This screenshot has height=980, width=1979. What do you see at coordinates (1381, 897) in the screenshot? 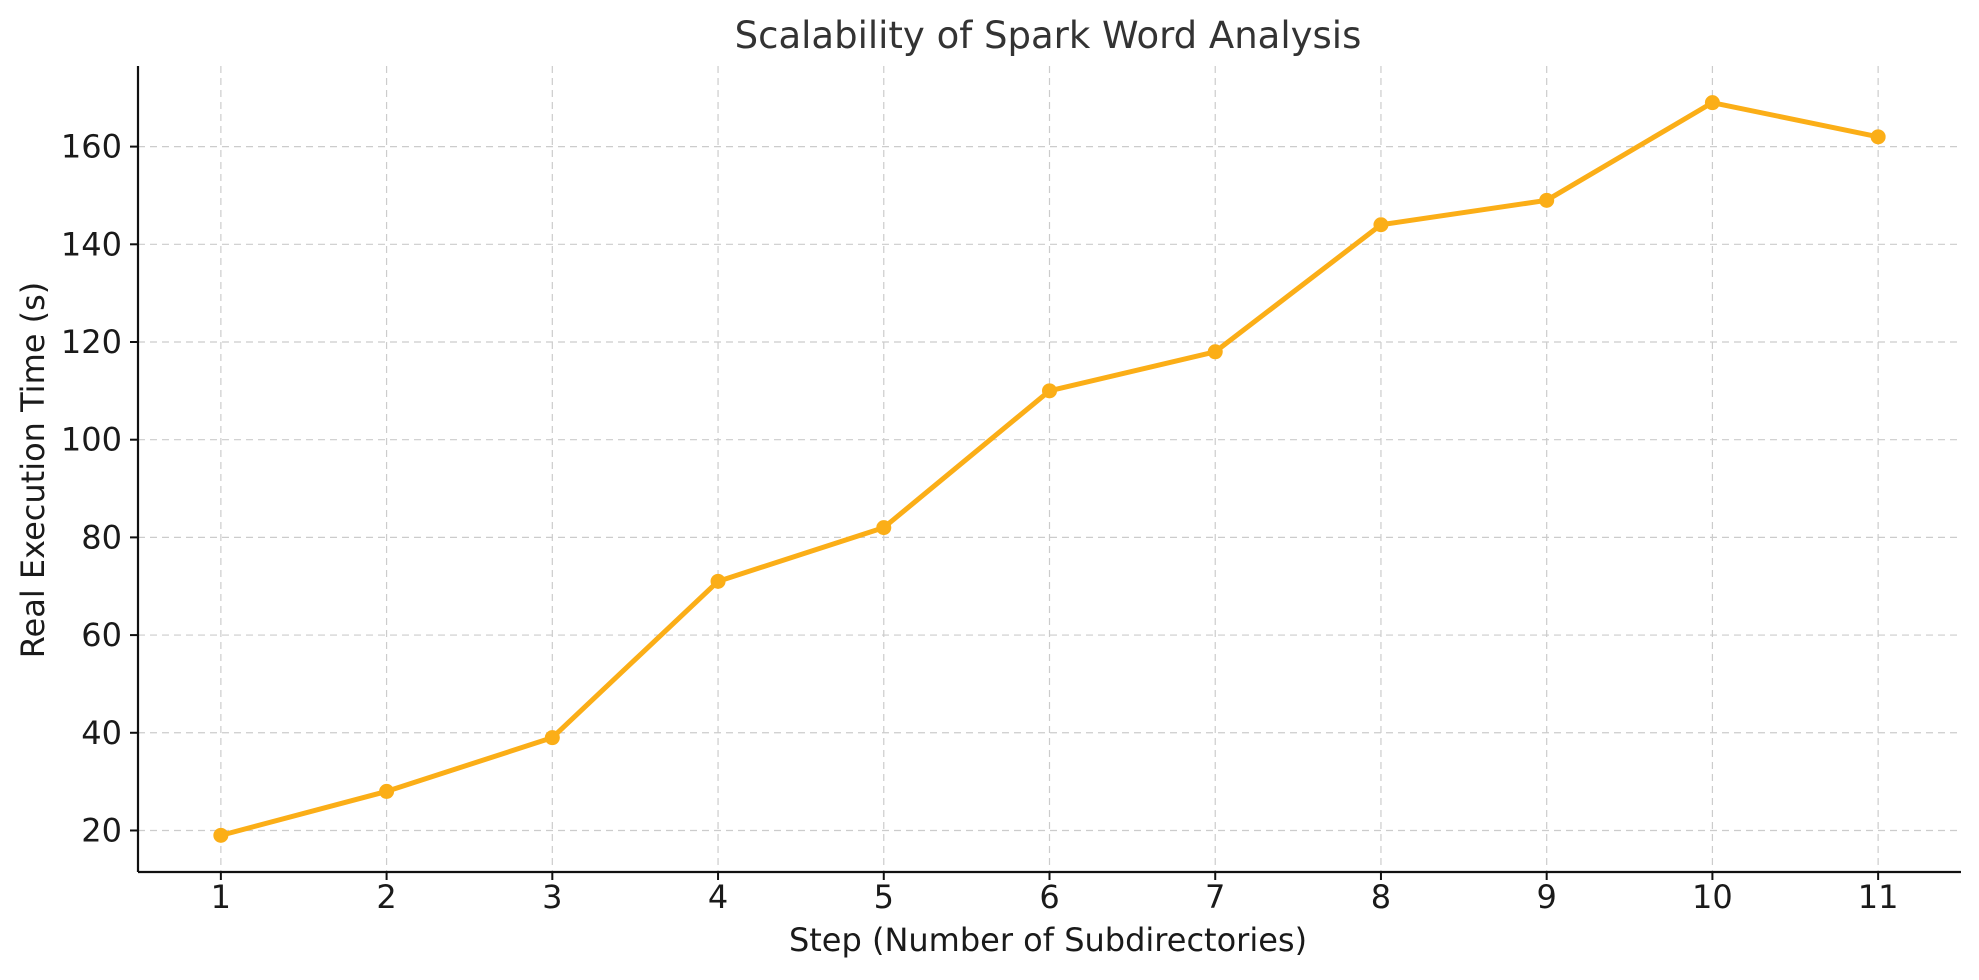
I see `x-tick-label: 8` at bounding box center [1381, 897].